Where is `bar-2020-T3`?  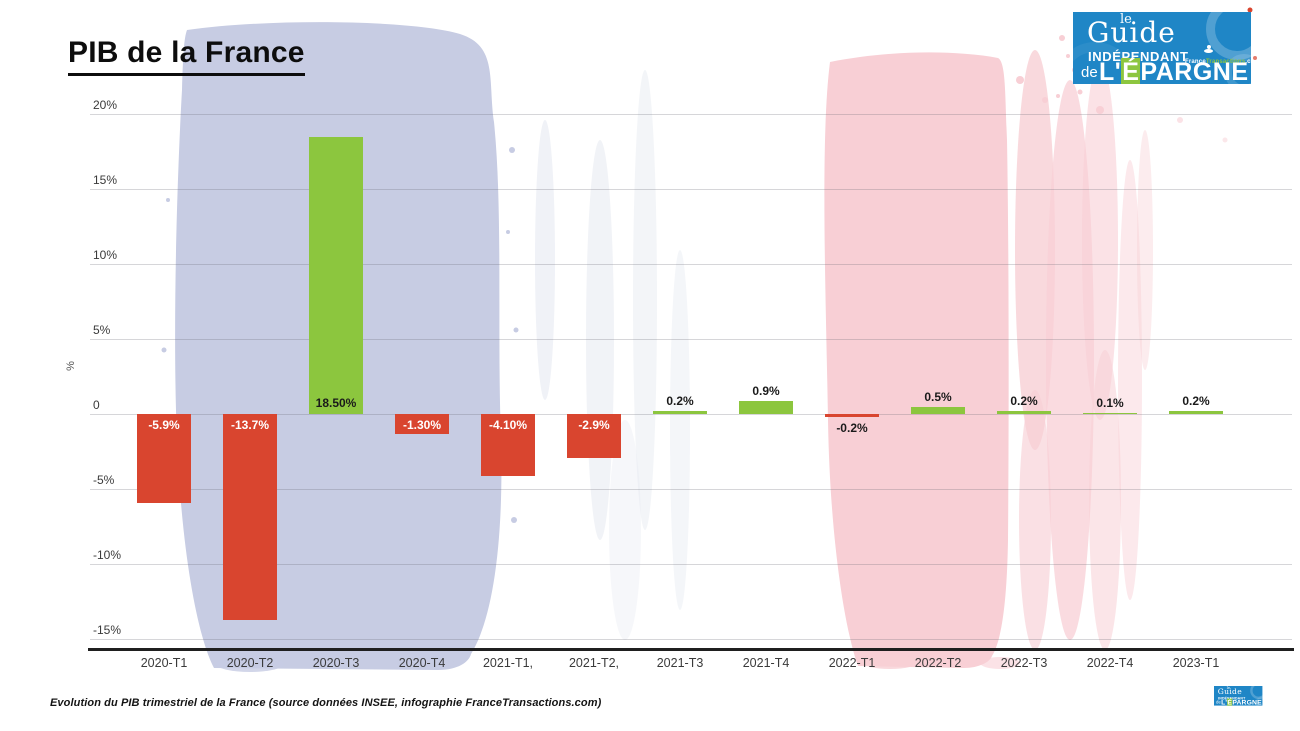
bar-2020-T3 is located at coordinates (336, 275).